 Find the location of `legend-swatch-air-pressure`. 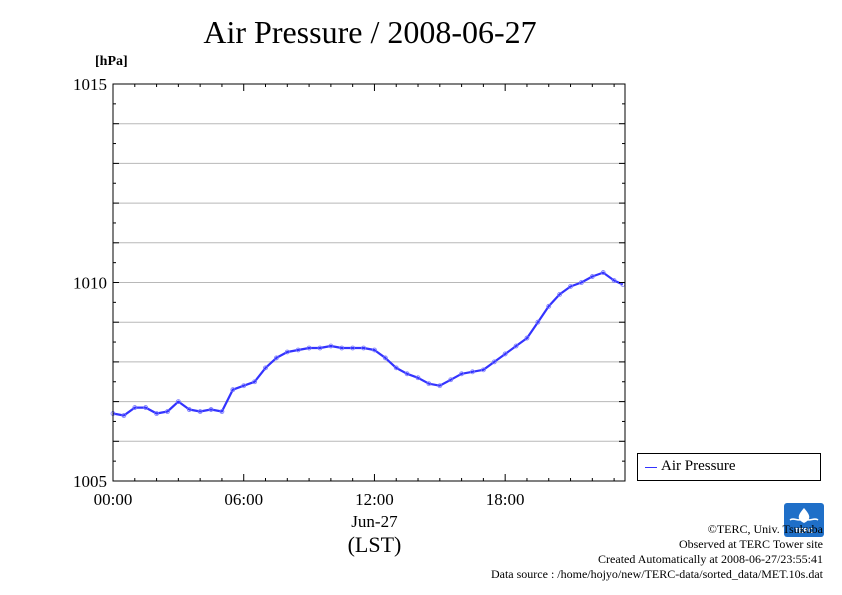

legend-swatch-air-pressure is located at coordinates (651, 467).